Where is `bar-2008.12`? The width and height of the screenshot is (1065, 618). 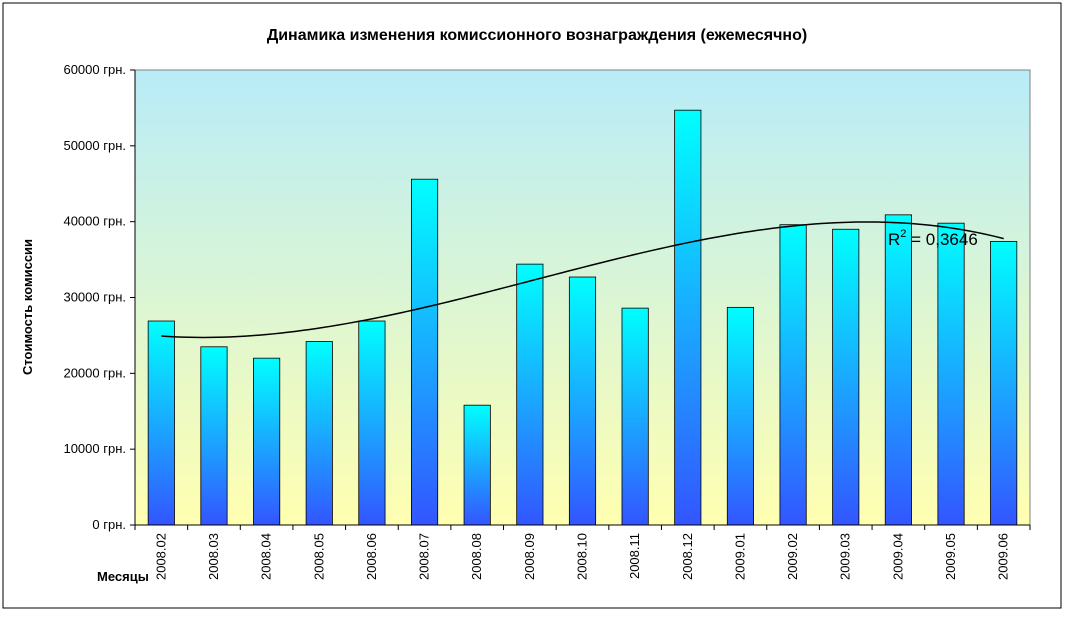
bar-2008.12 is located at coordinates (688, 317).